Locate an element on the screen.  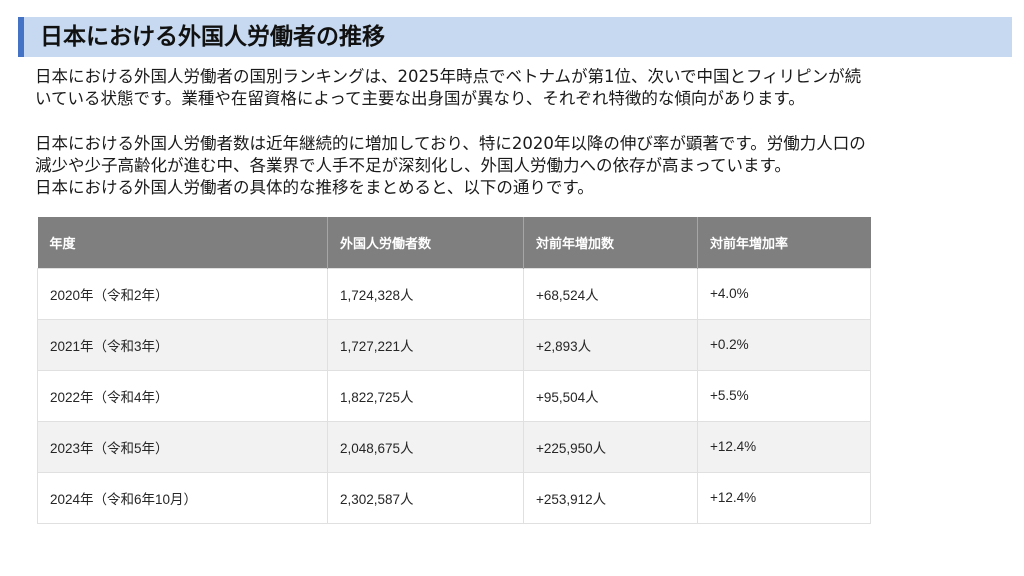
cell-yoy-increase: +68,524人 is located at coordinates (610, 293).